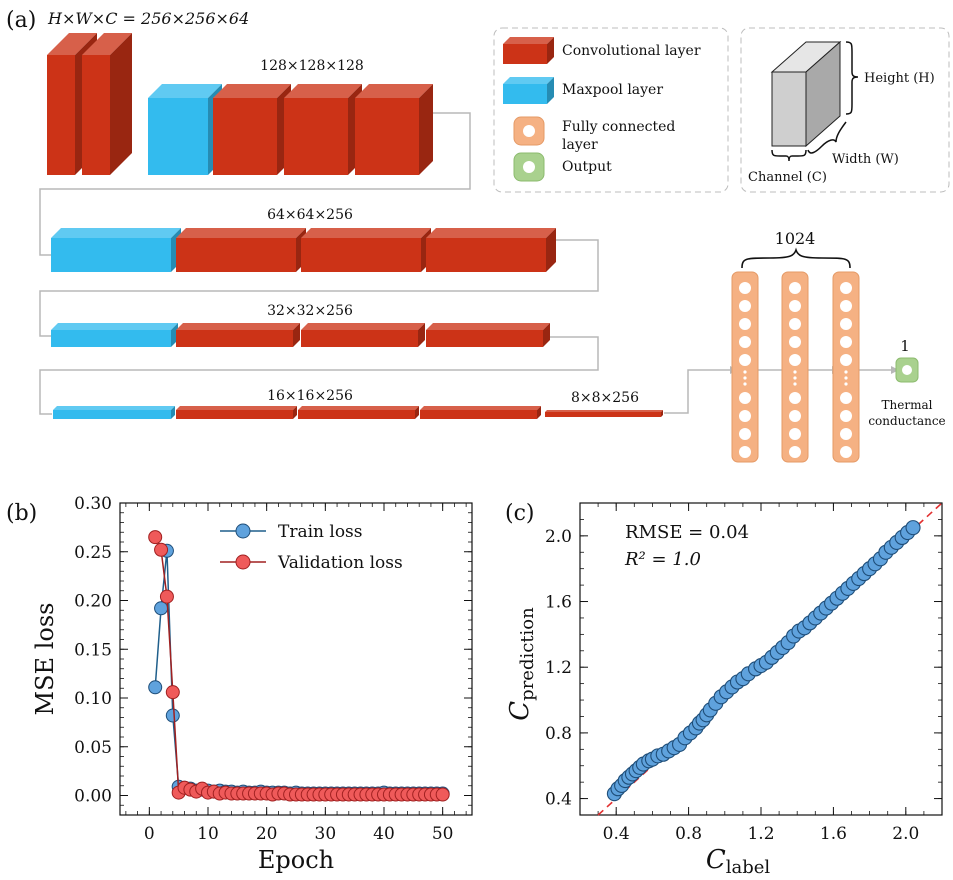 The width and height of the screenshot is (953, 880). Describe the element at coordinates (604, 411) in the screenshot. I see `conv-block-stage5-top` at that location.